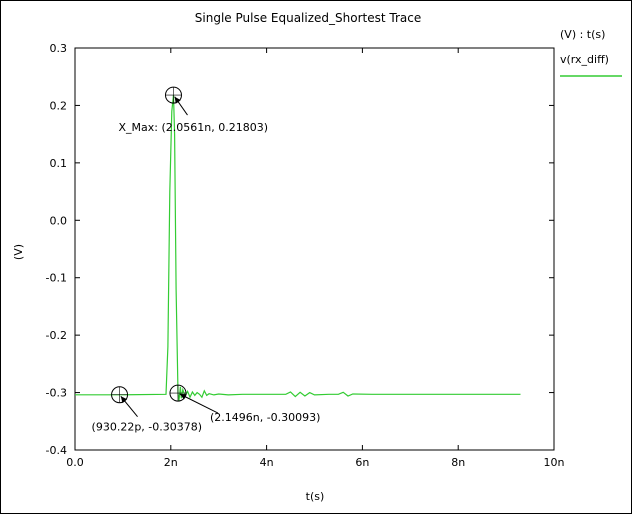  I want to click on x-tick-label: 2n, so click(171, 462).